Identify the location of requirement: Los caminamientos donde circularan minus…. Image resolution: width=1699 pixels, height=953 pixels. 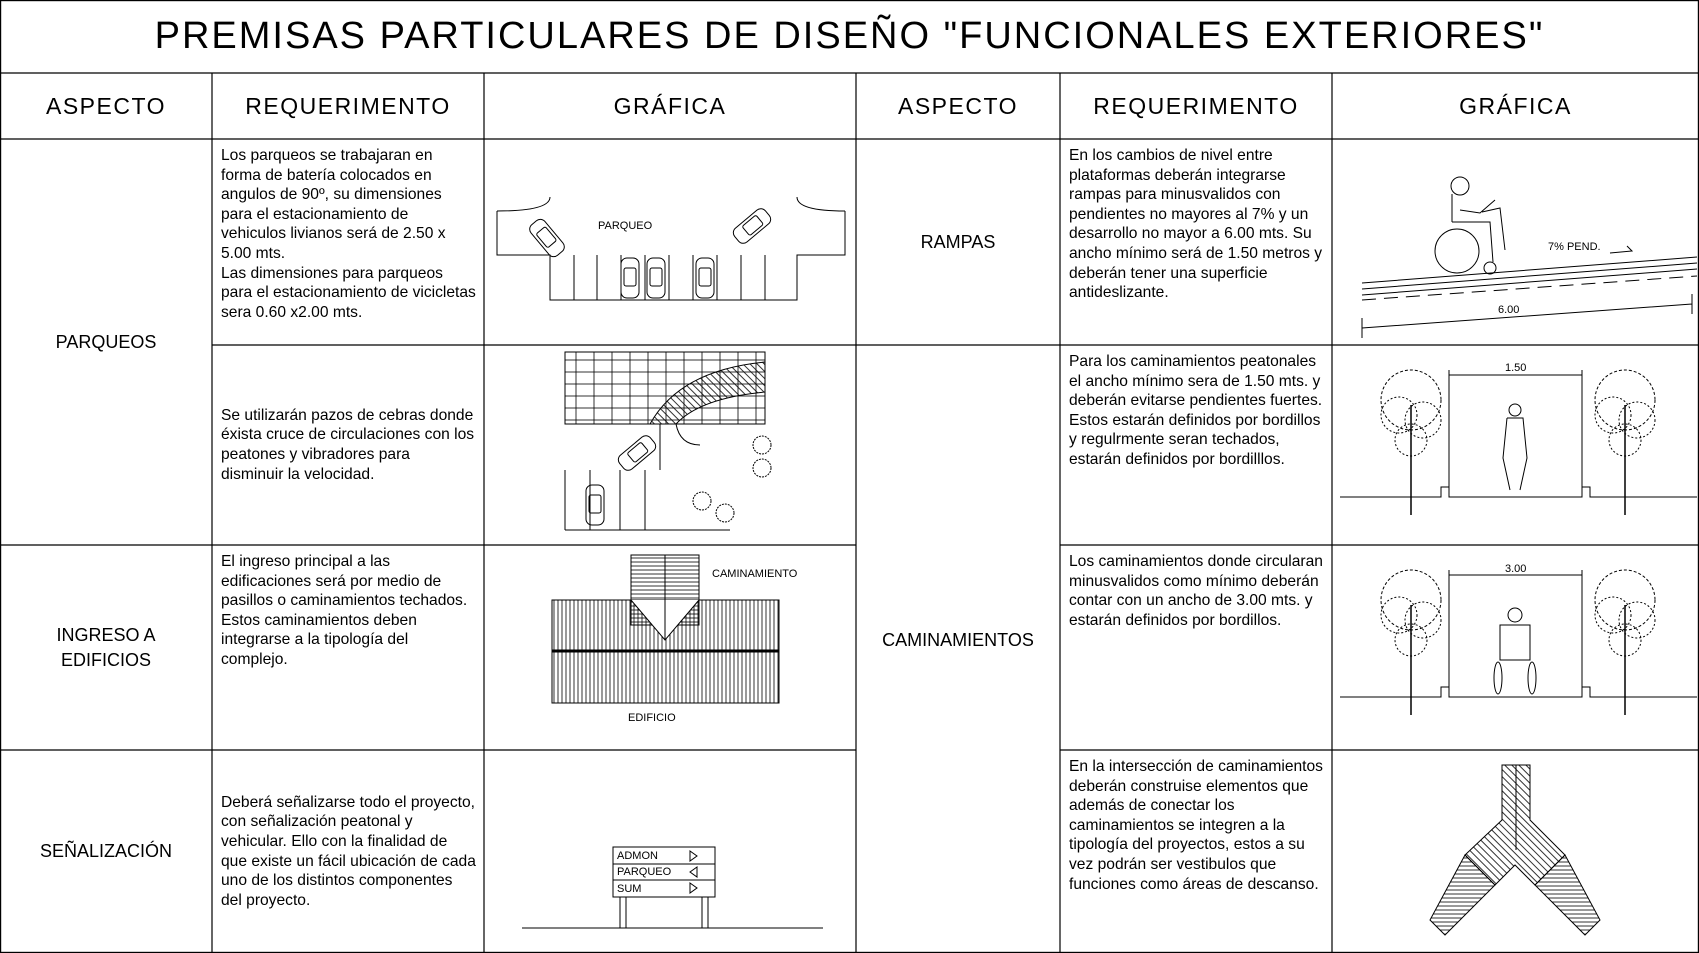
(1196, 647).